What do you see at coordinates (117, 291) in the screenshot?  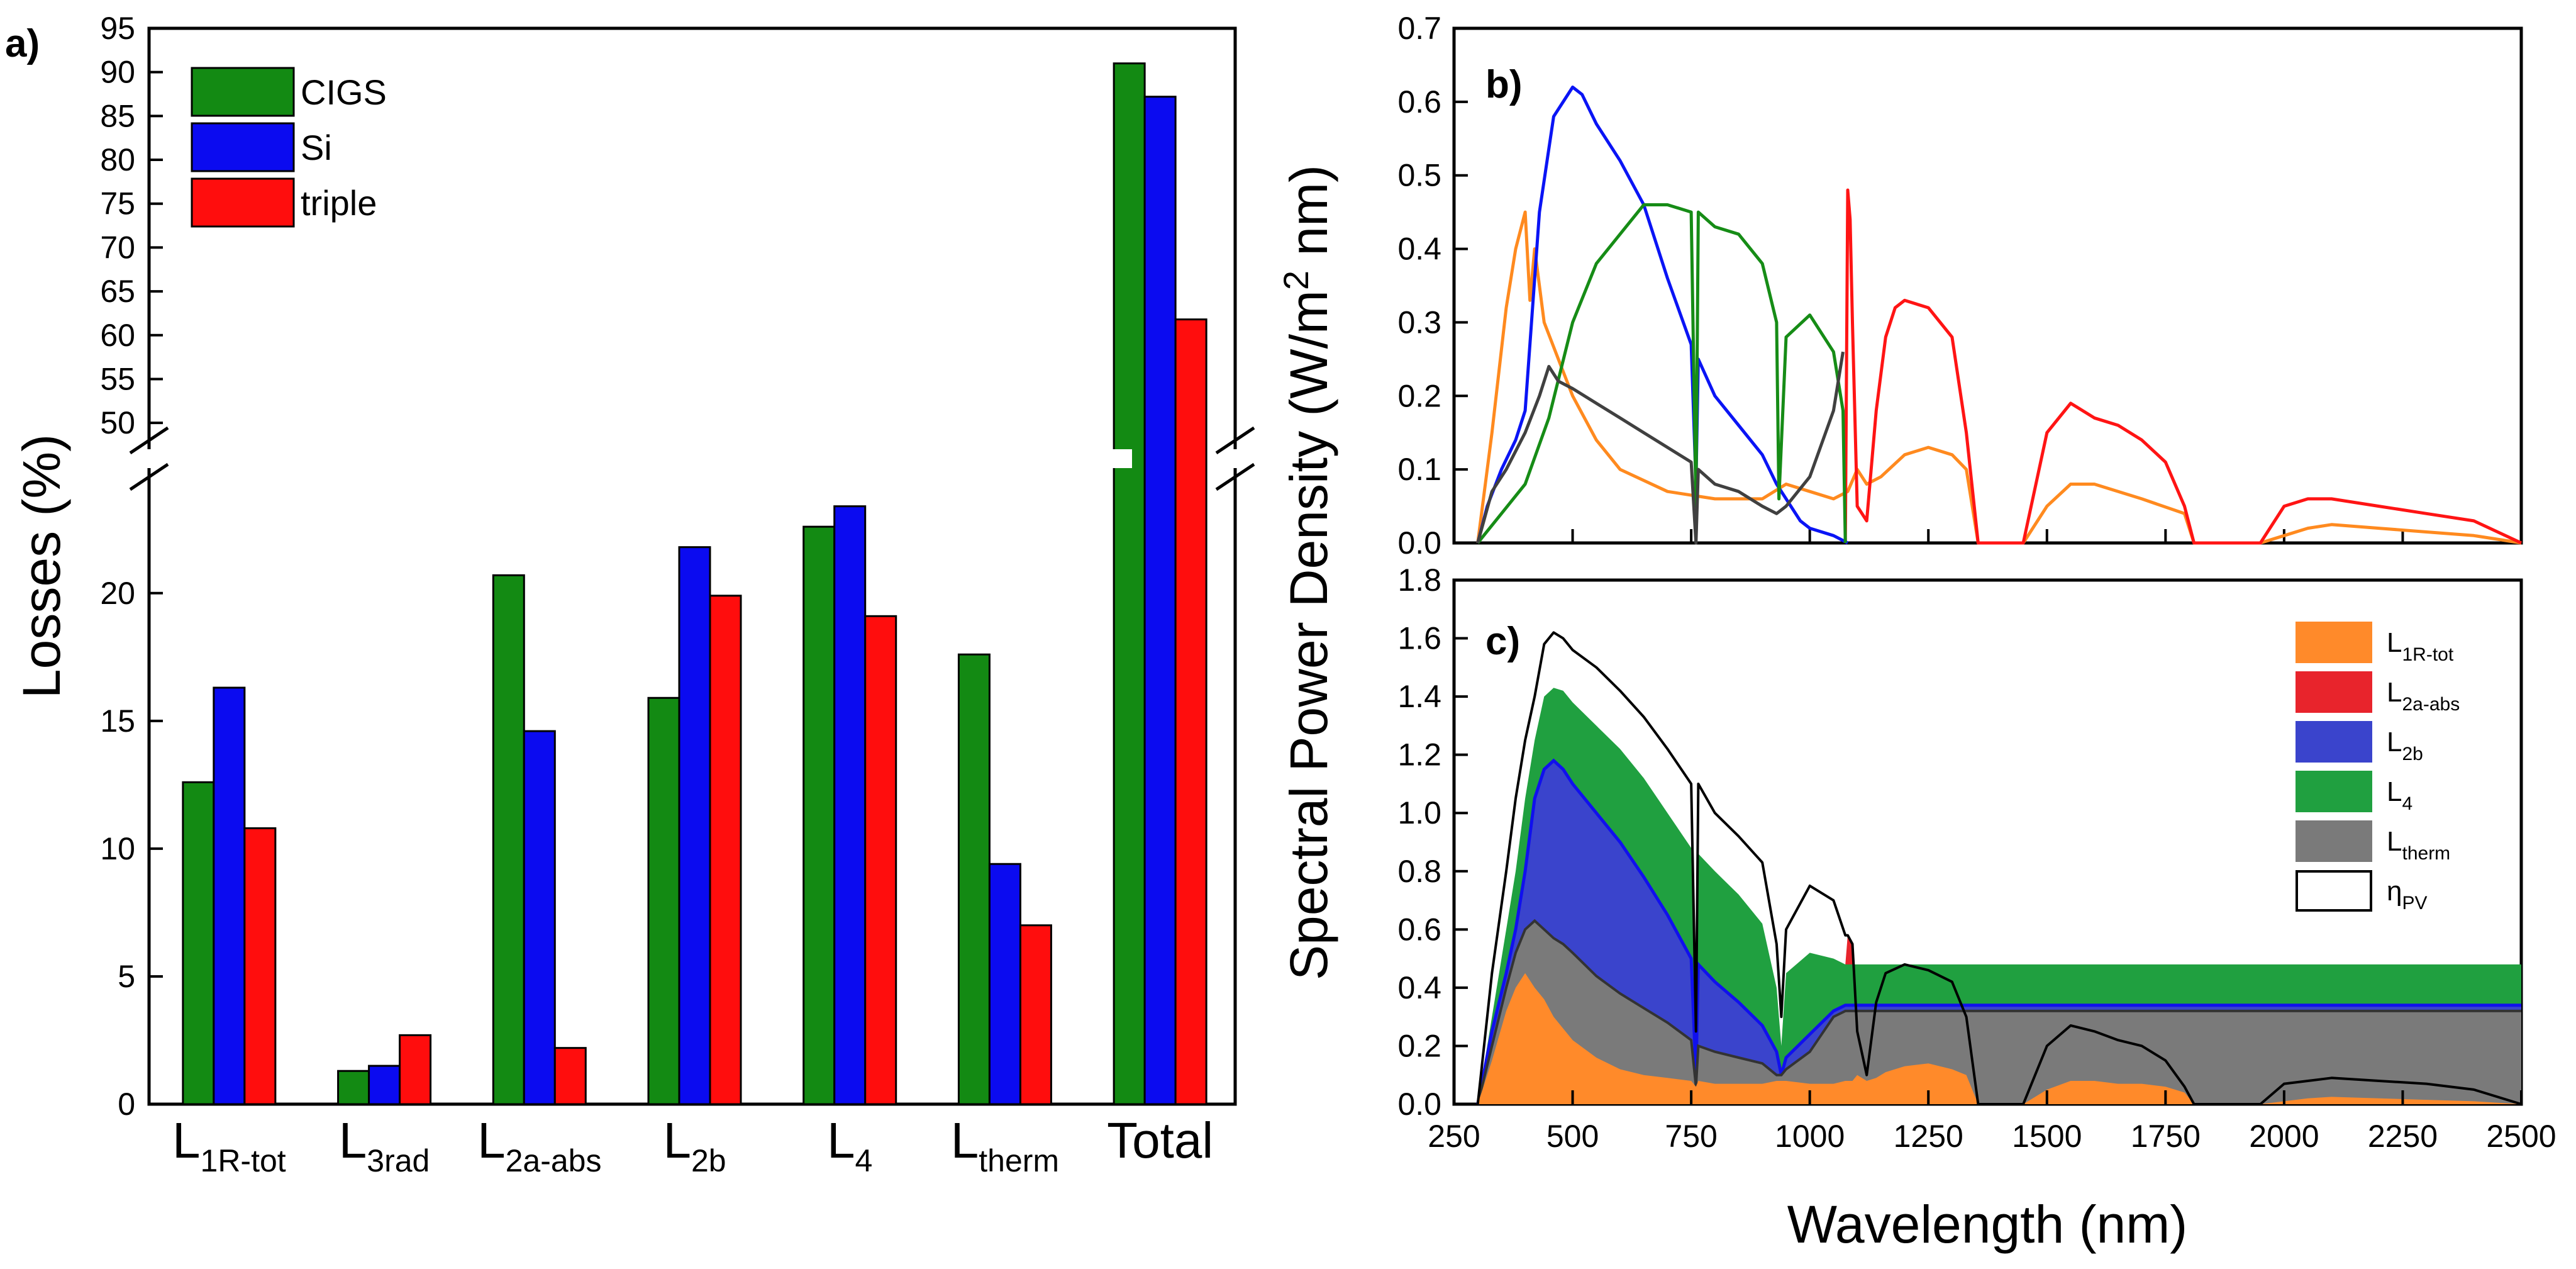 I see `y-tick-label: 65` at bounding box center [117, 291].